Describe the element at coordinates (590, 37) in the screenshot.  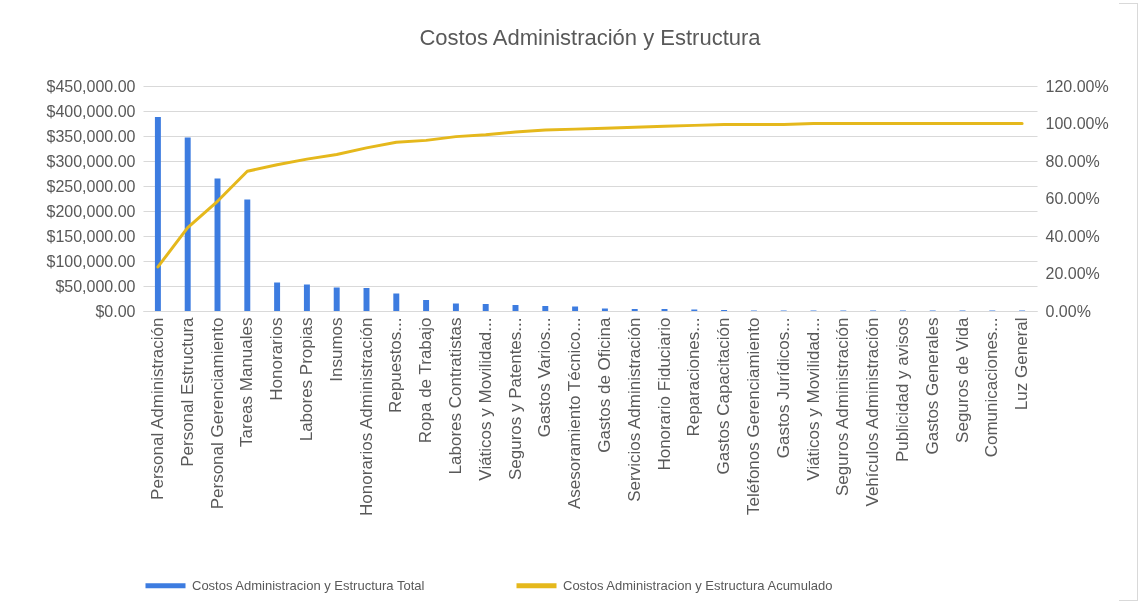
I see `chart-title: Costos Administración y Estructura` at that location.